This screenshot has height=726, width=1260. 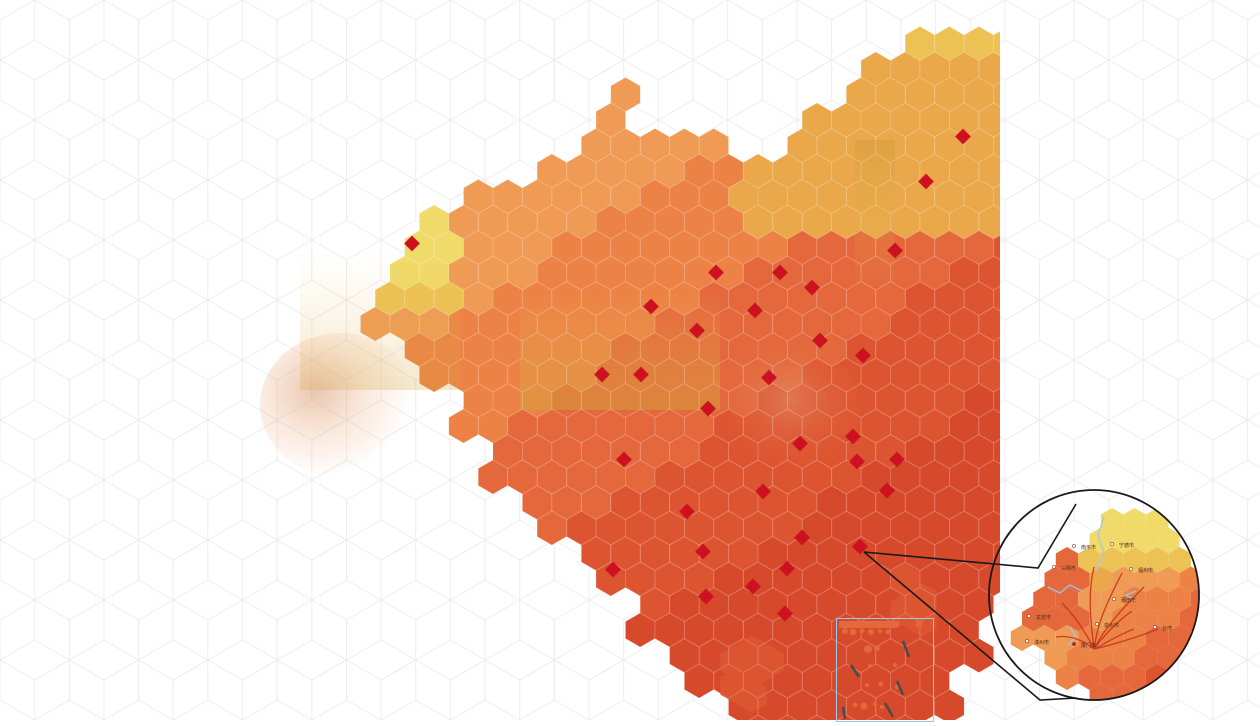 I want to click on city-label-nanjing, so click(x=853, y=436).